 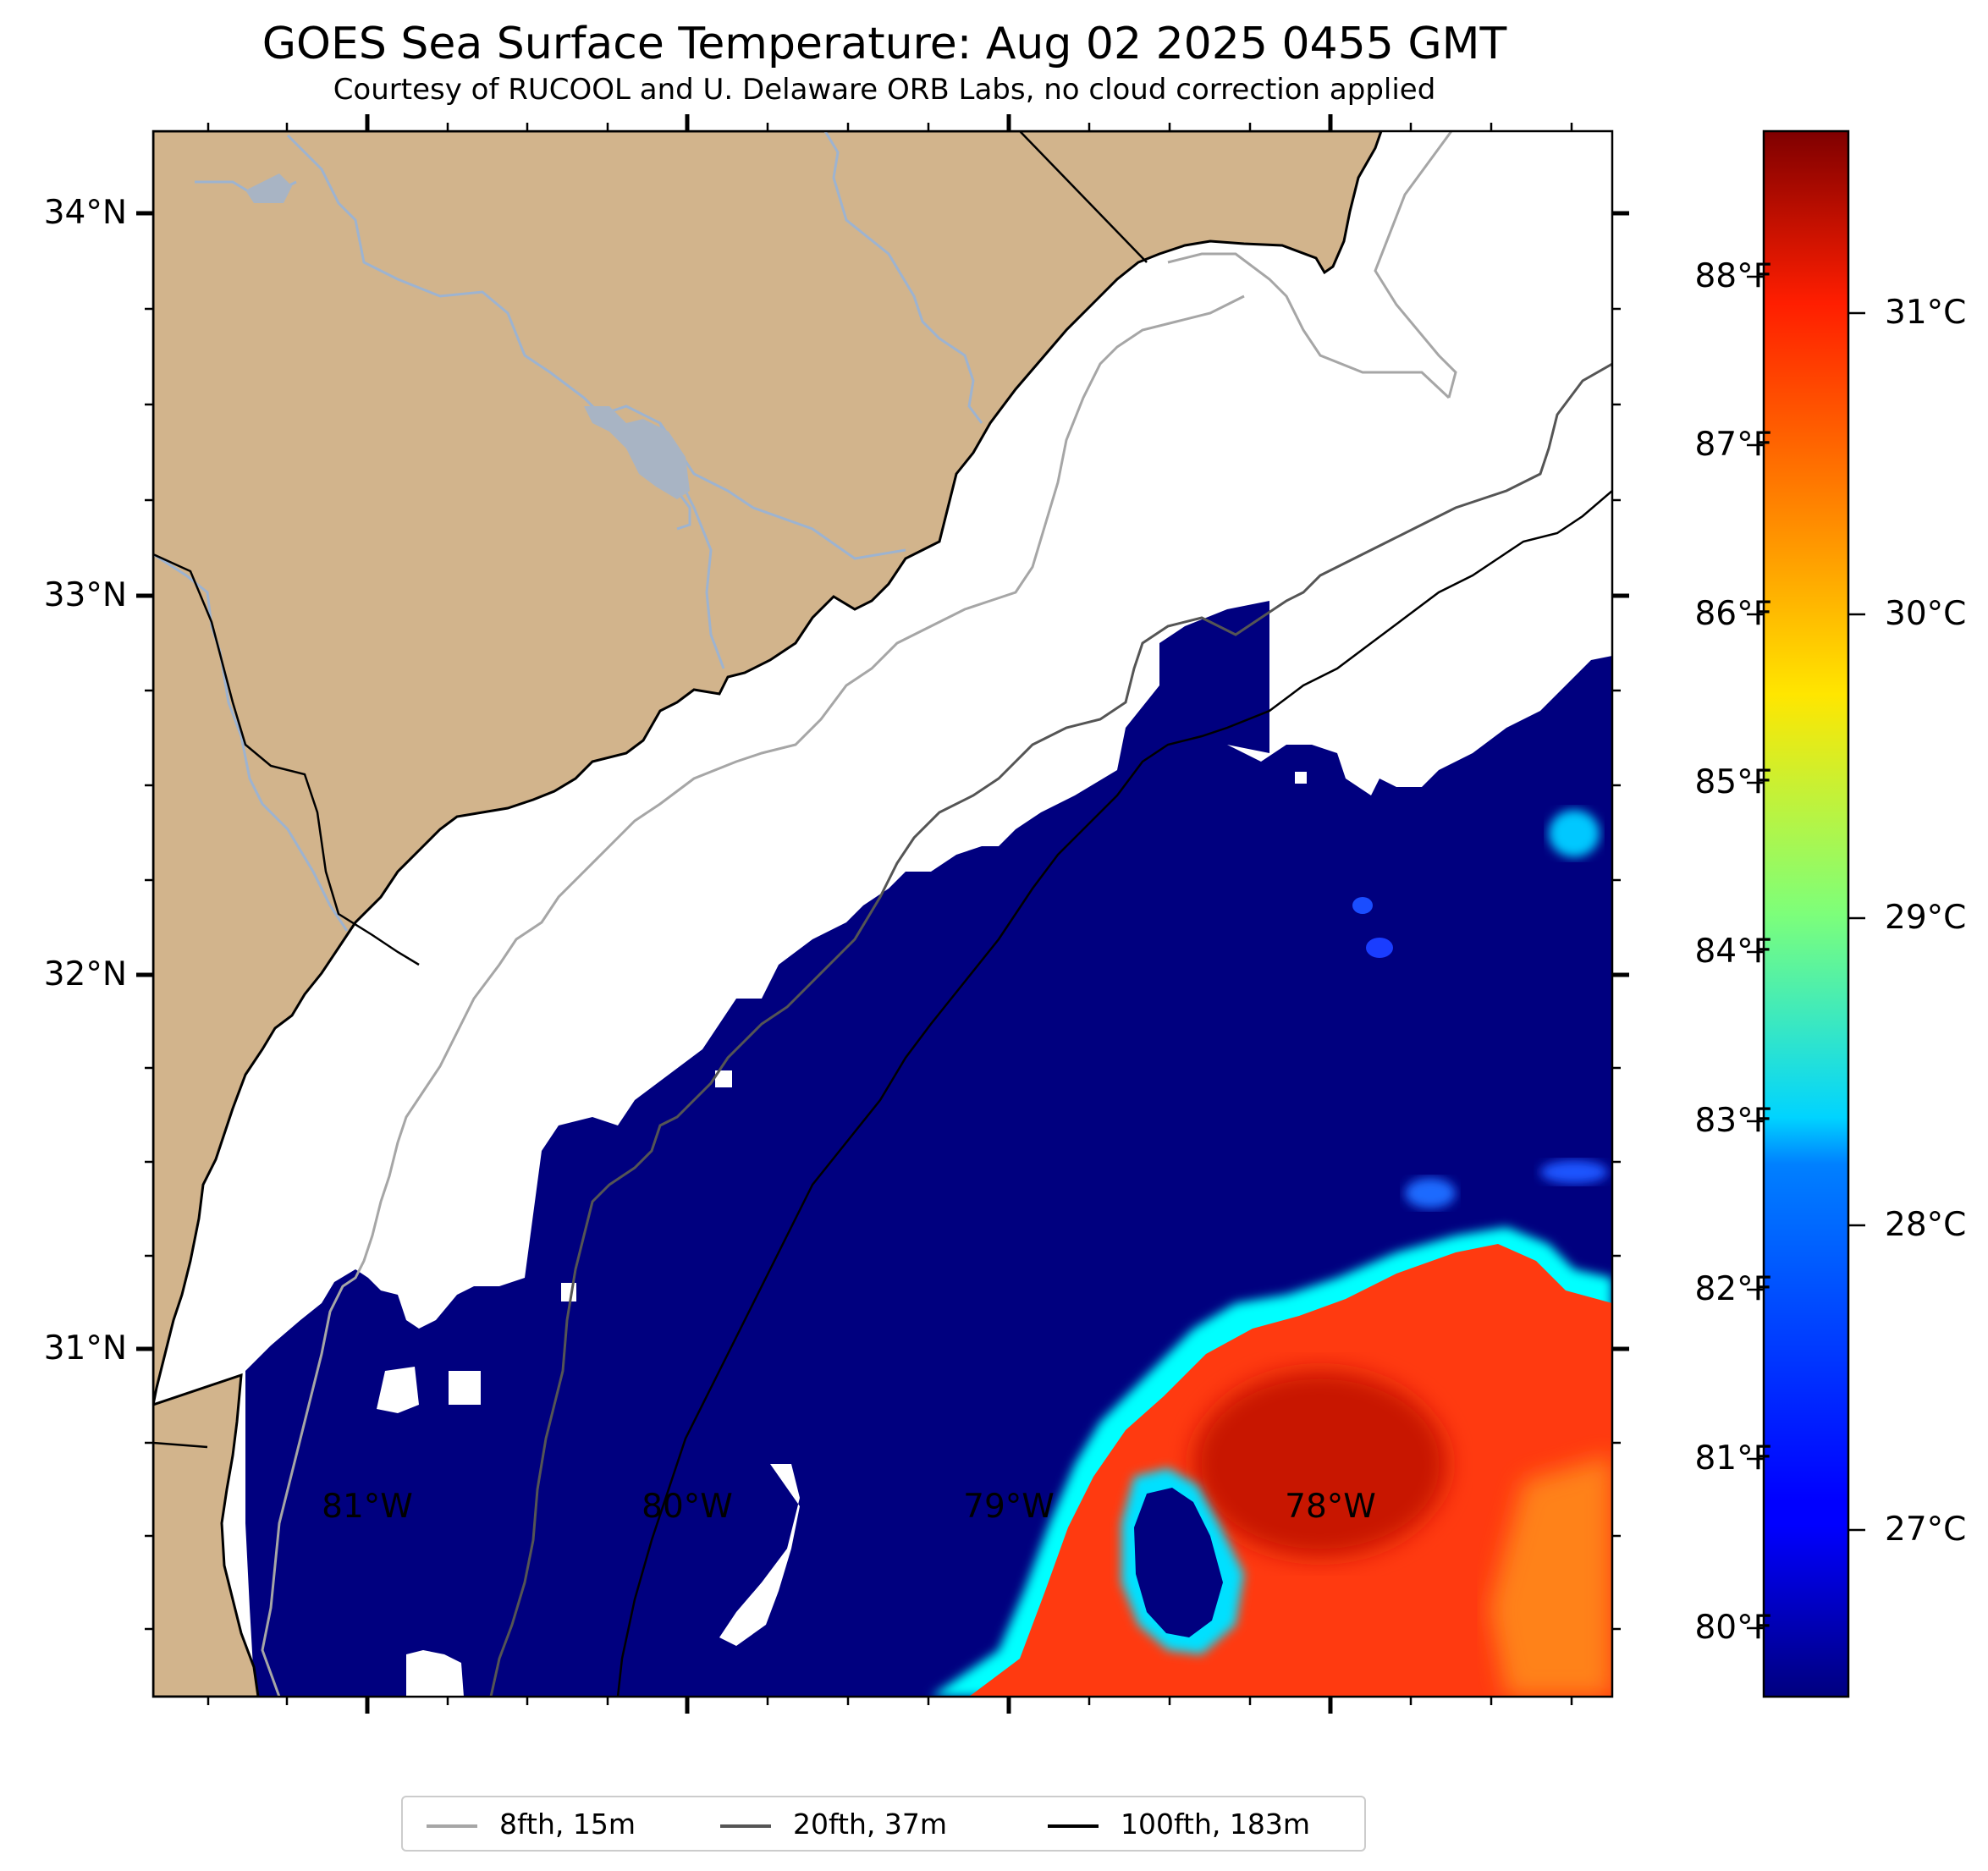 I want to click on legend-label: 100fth, 183m, so click(x=1215, y=1824).